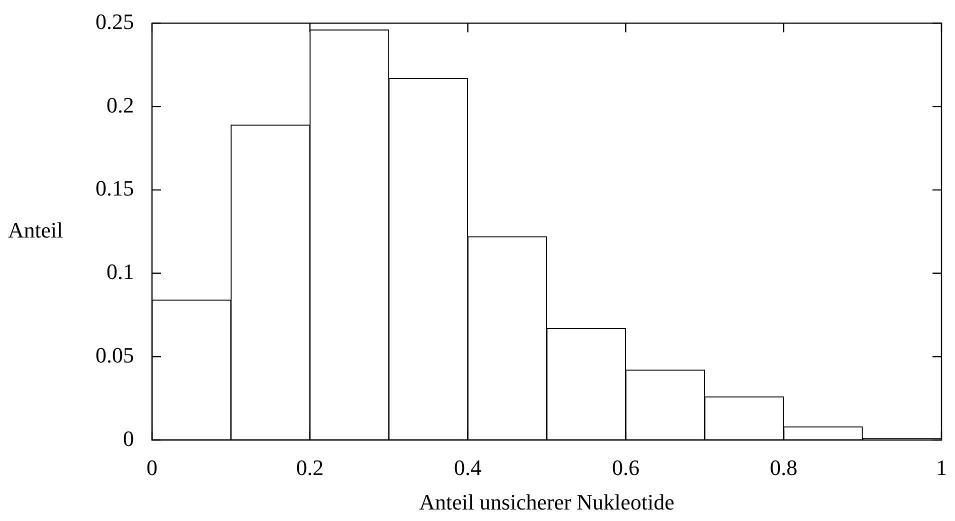 The image size is (955, 521). What do you see at coordinates (784, 467) in the screenshot?
I see `x-tick-label: 0.8` at bounding box center [784, 467].